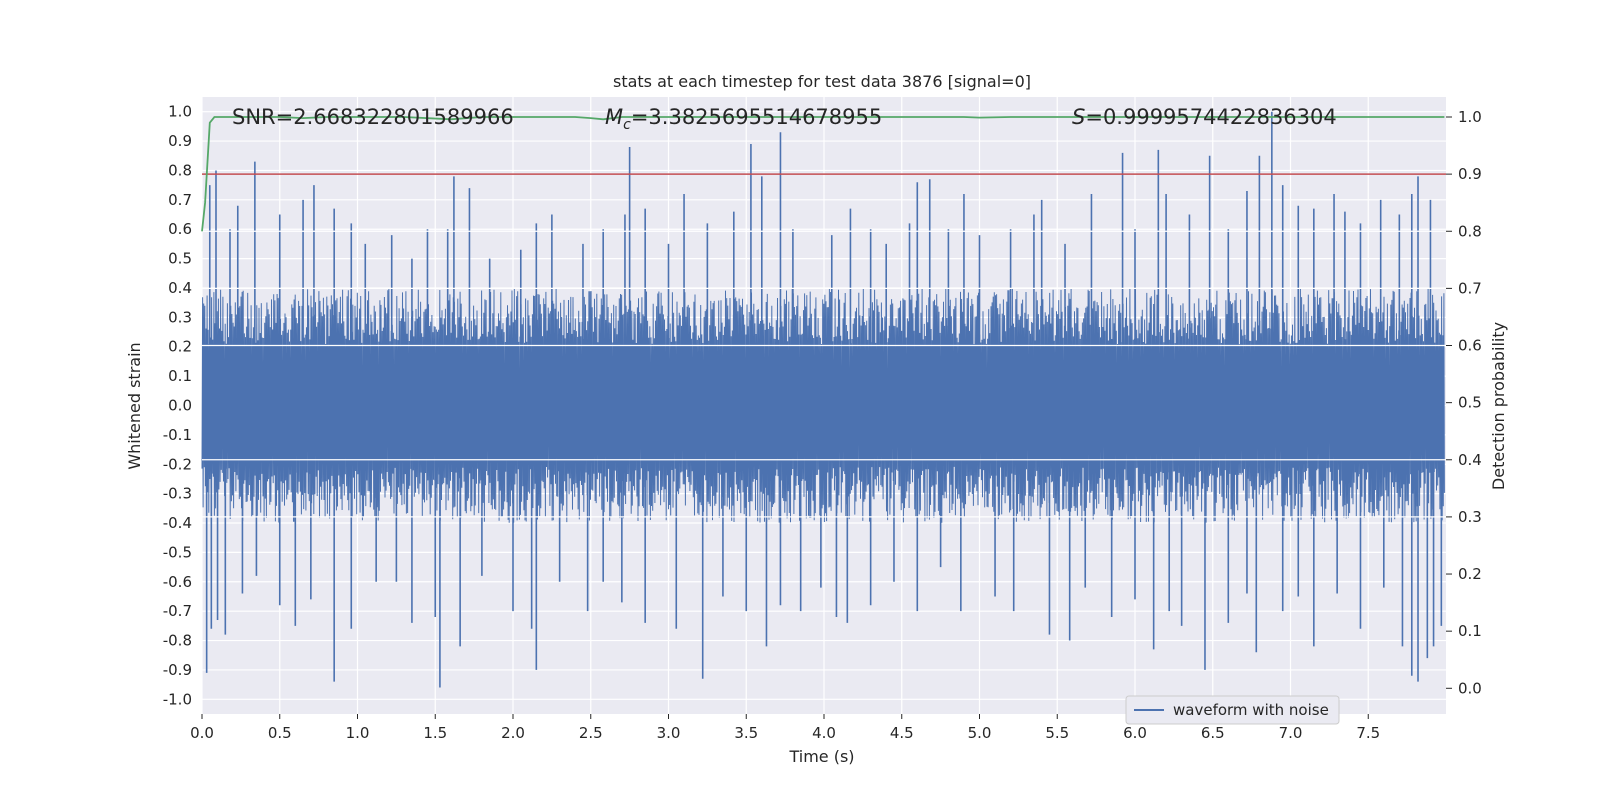 The image size is (1600, 800). I want to click on y-tick-label: -0.3, so click(177, 494).